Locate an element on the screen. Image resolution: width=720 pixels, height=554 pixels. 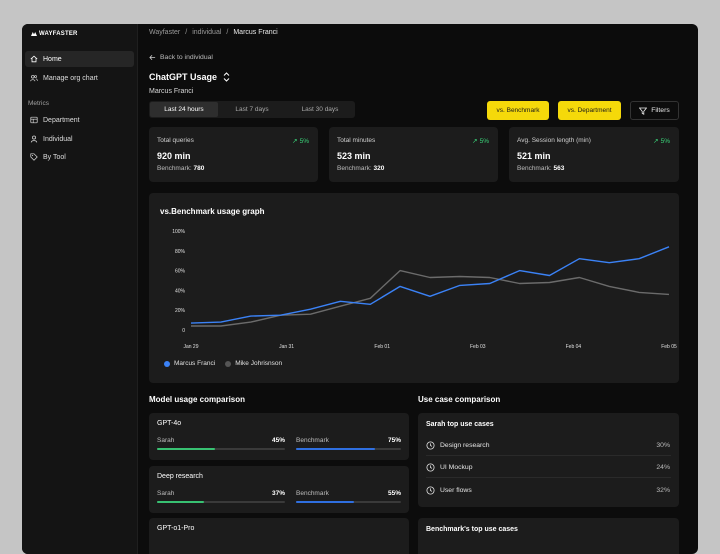
stat-value: 521 min is located at coordinates (534, 156).